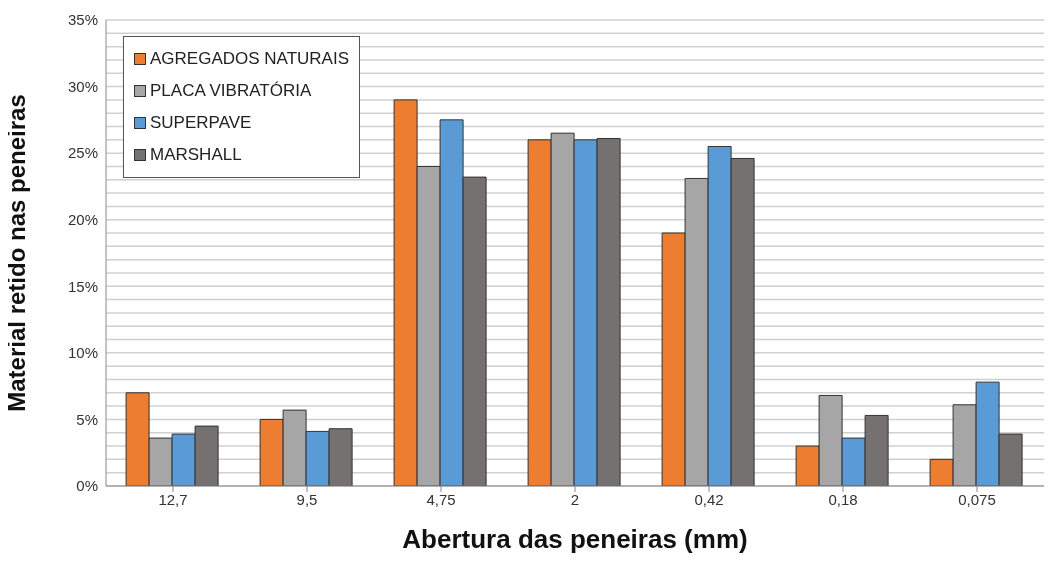 The image size is (1052, 572). Describe the element at coordinates (82, 286) in the screenshot. I see `y-tick-label: 15%` at that location.